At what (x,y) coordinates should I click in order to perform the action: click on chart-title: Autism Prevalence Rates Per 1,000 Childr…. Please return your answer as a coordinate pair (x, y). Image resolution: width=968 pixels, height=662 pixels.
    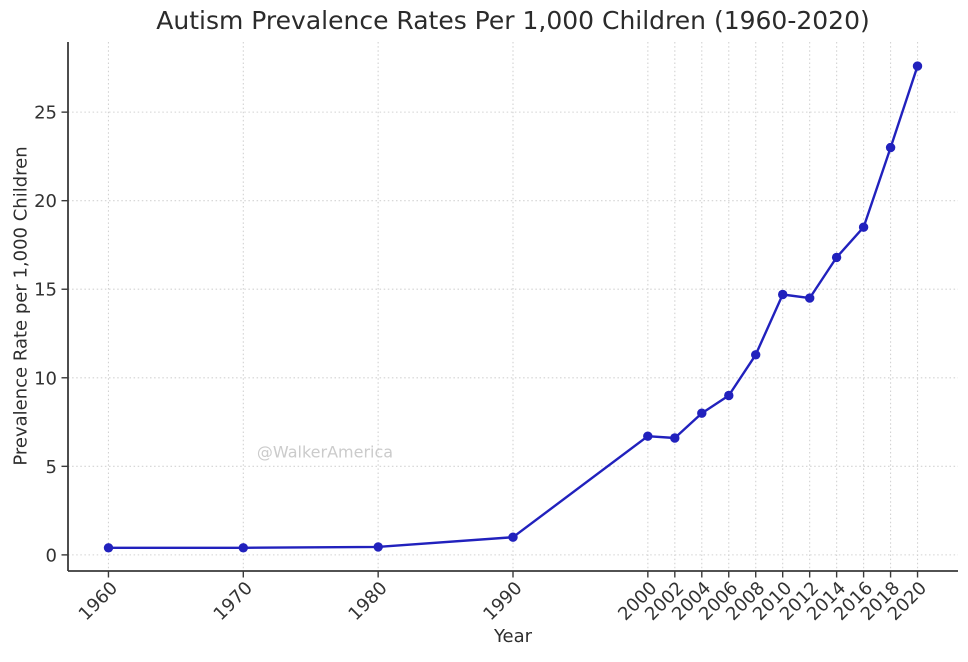
    Looking at the image, I should click on (513, 20).